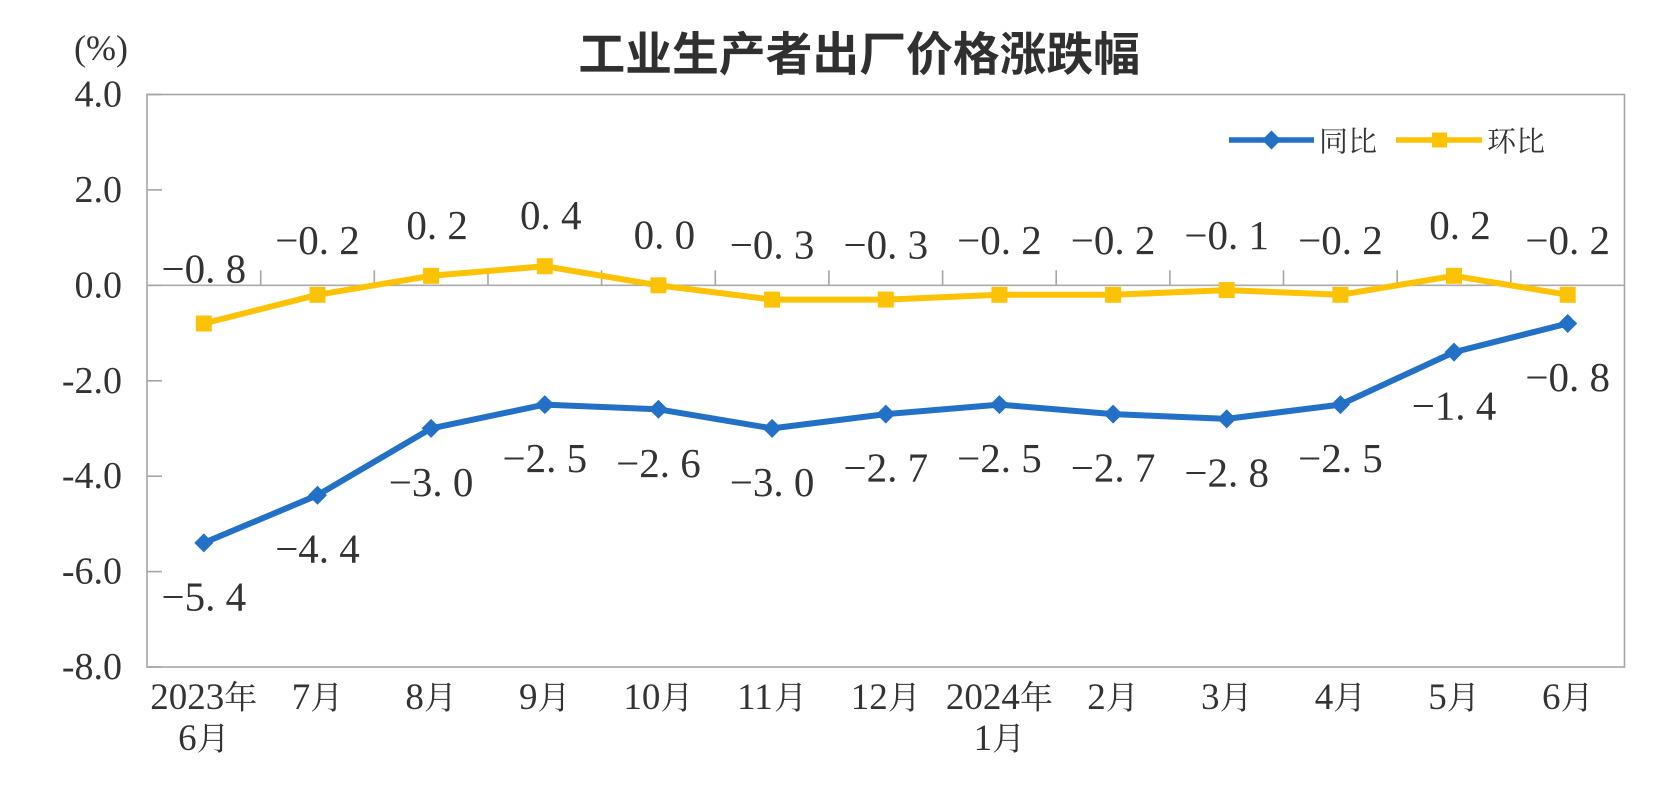  Describe the element at coordinates (1226, 472) in the screenshot. I see `svg-text: −2. 8` at that location.